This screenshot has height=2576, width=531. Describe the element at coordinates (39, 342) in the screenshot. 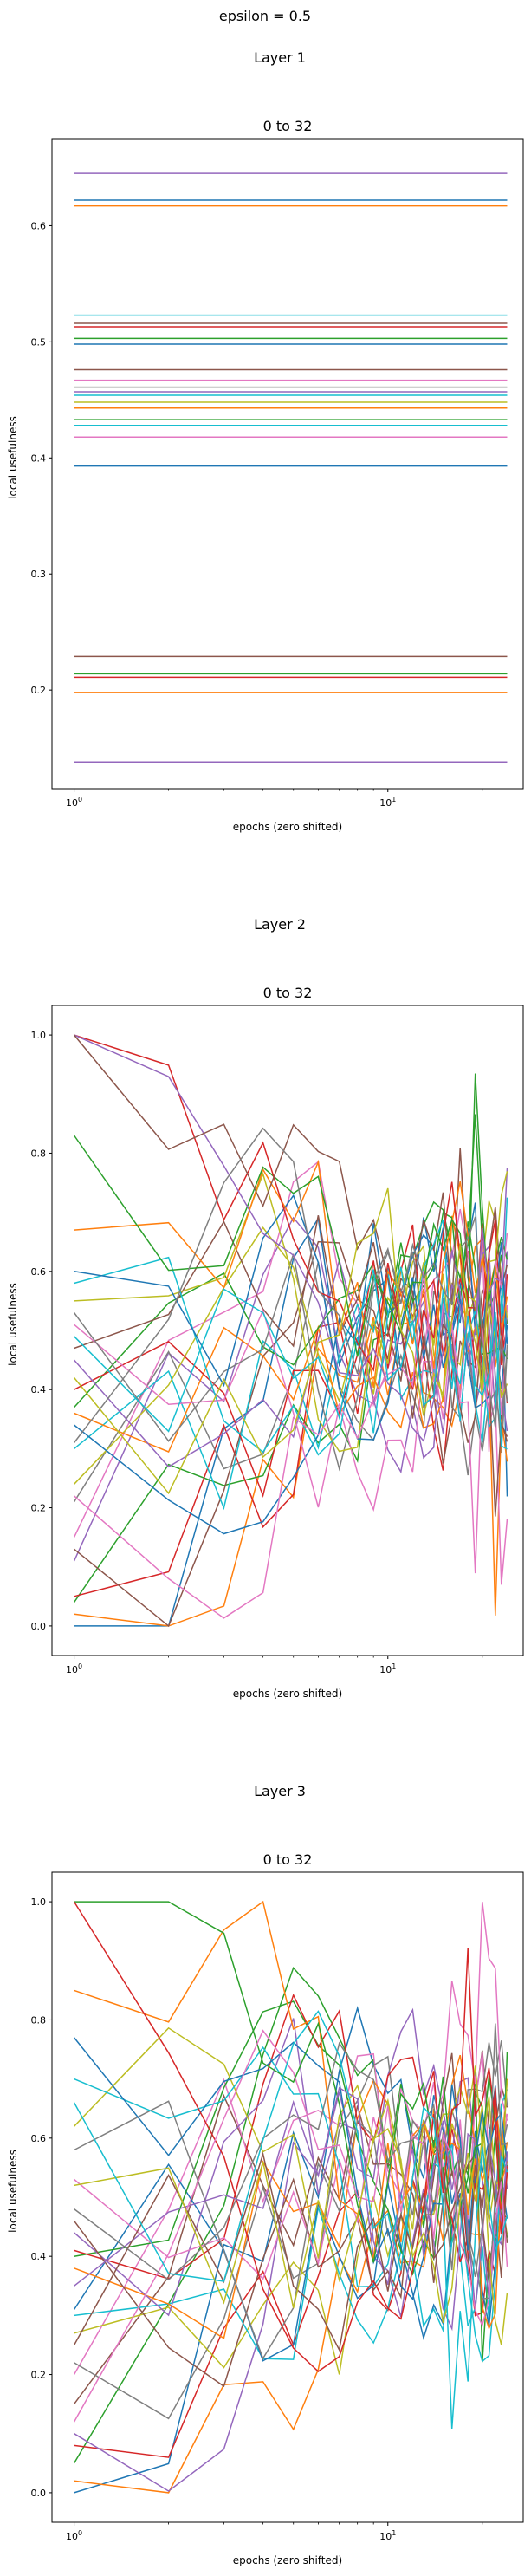

I see `y-tick-label: 0.5` at that location.